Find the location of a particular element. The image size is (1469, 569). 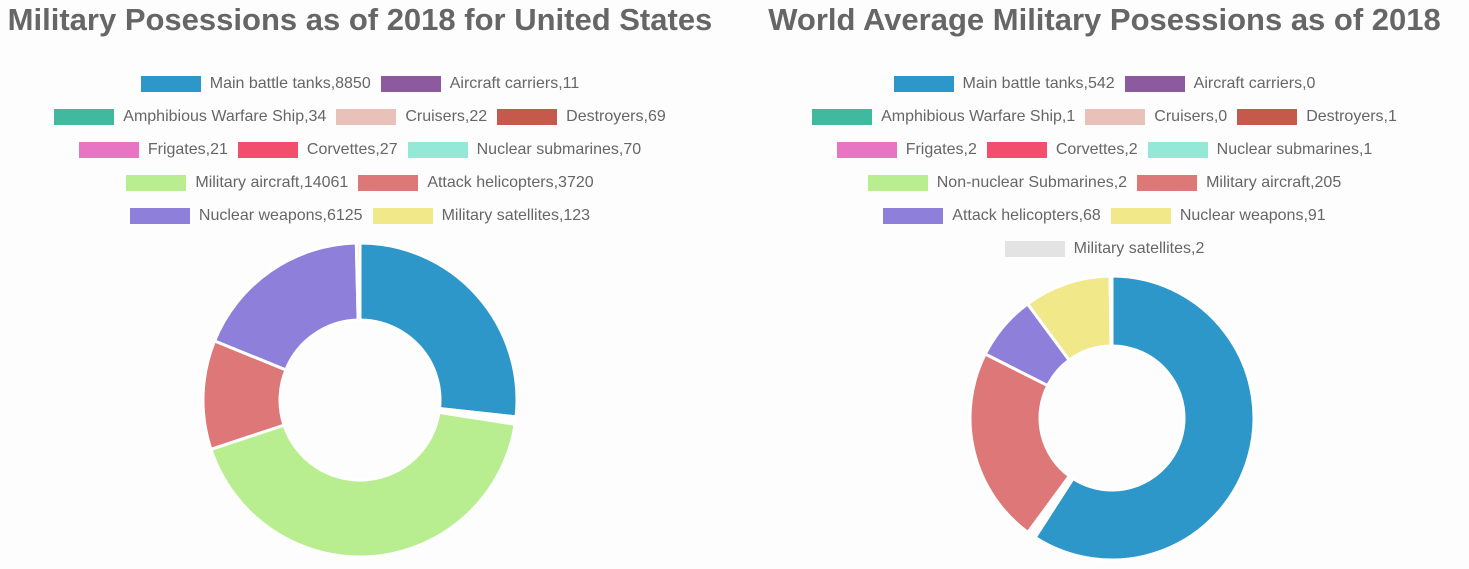

legend-item: Cruisers,22 is located at coordinates (411, 117).